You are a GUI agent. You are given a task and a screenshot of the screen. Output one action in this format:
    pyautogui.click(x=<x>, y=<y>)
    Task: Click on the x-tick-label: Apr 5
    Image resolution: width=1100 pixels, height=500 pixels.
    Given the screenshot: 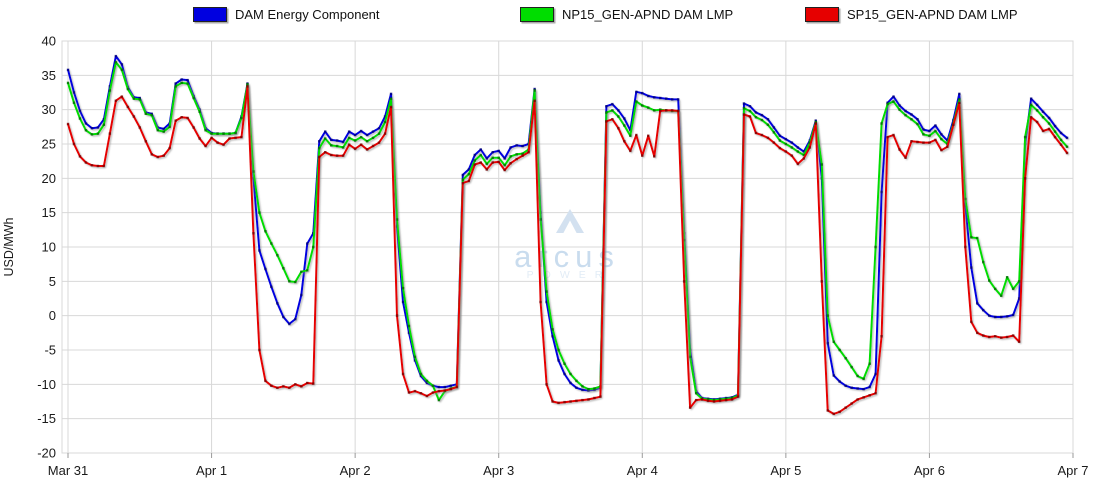 What is the action you would take?
    pyautogui.click(x=785, y=470)
    